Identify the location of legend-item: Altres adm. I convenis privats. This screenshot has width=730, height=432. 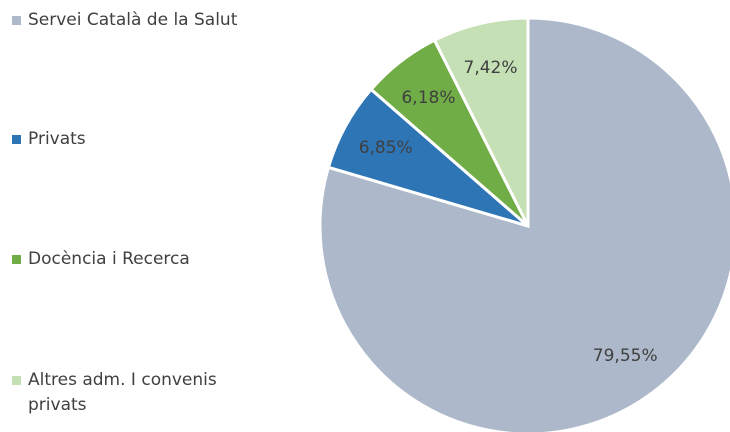
(137, 393).